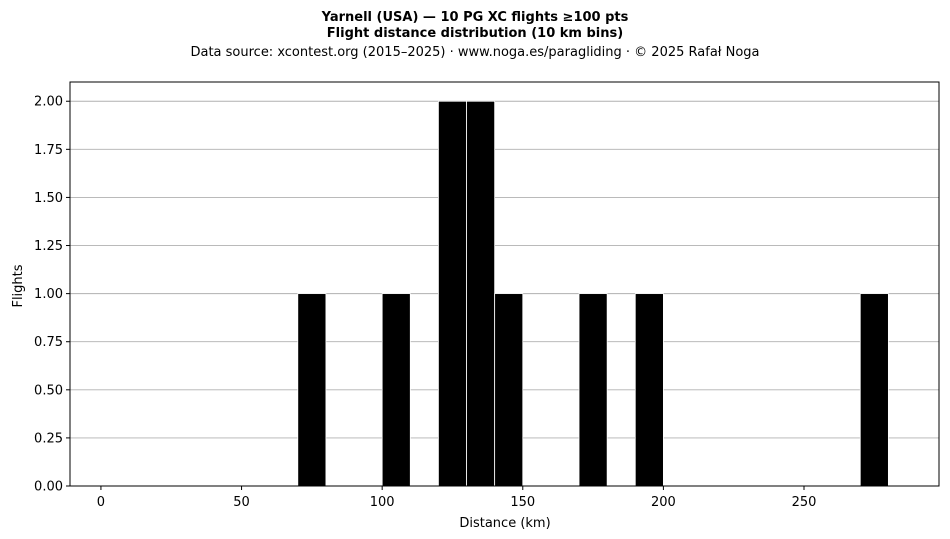 Image resolution: width=950 pixels, height=539 pixels. Describe the element at coordinates (48, 102) in the screenshot. I see `y-tick-label: 2.00` at that location.